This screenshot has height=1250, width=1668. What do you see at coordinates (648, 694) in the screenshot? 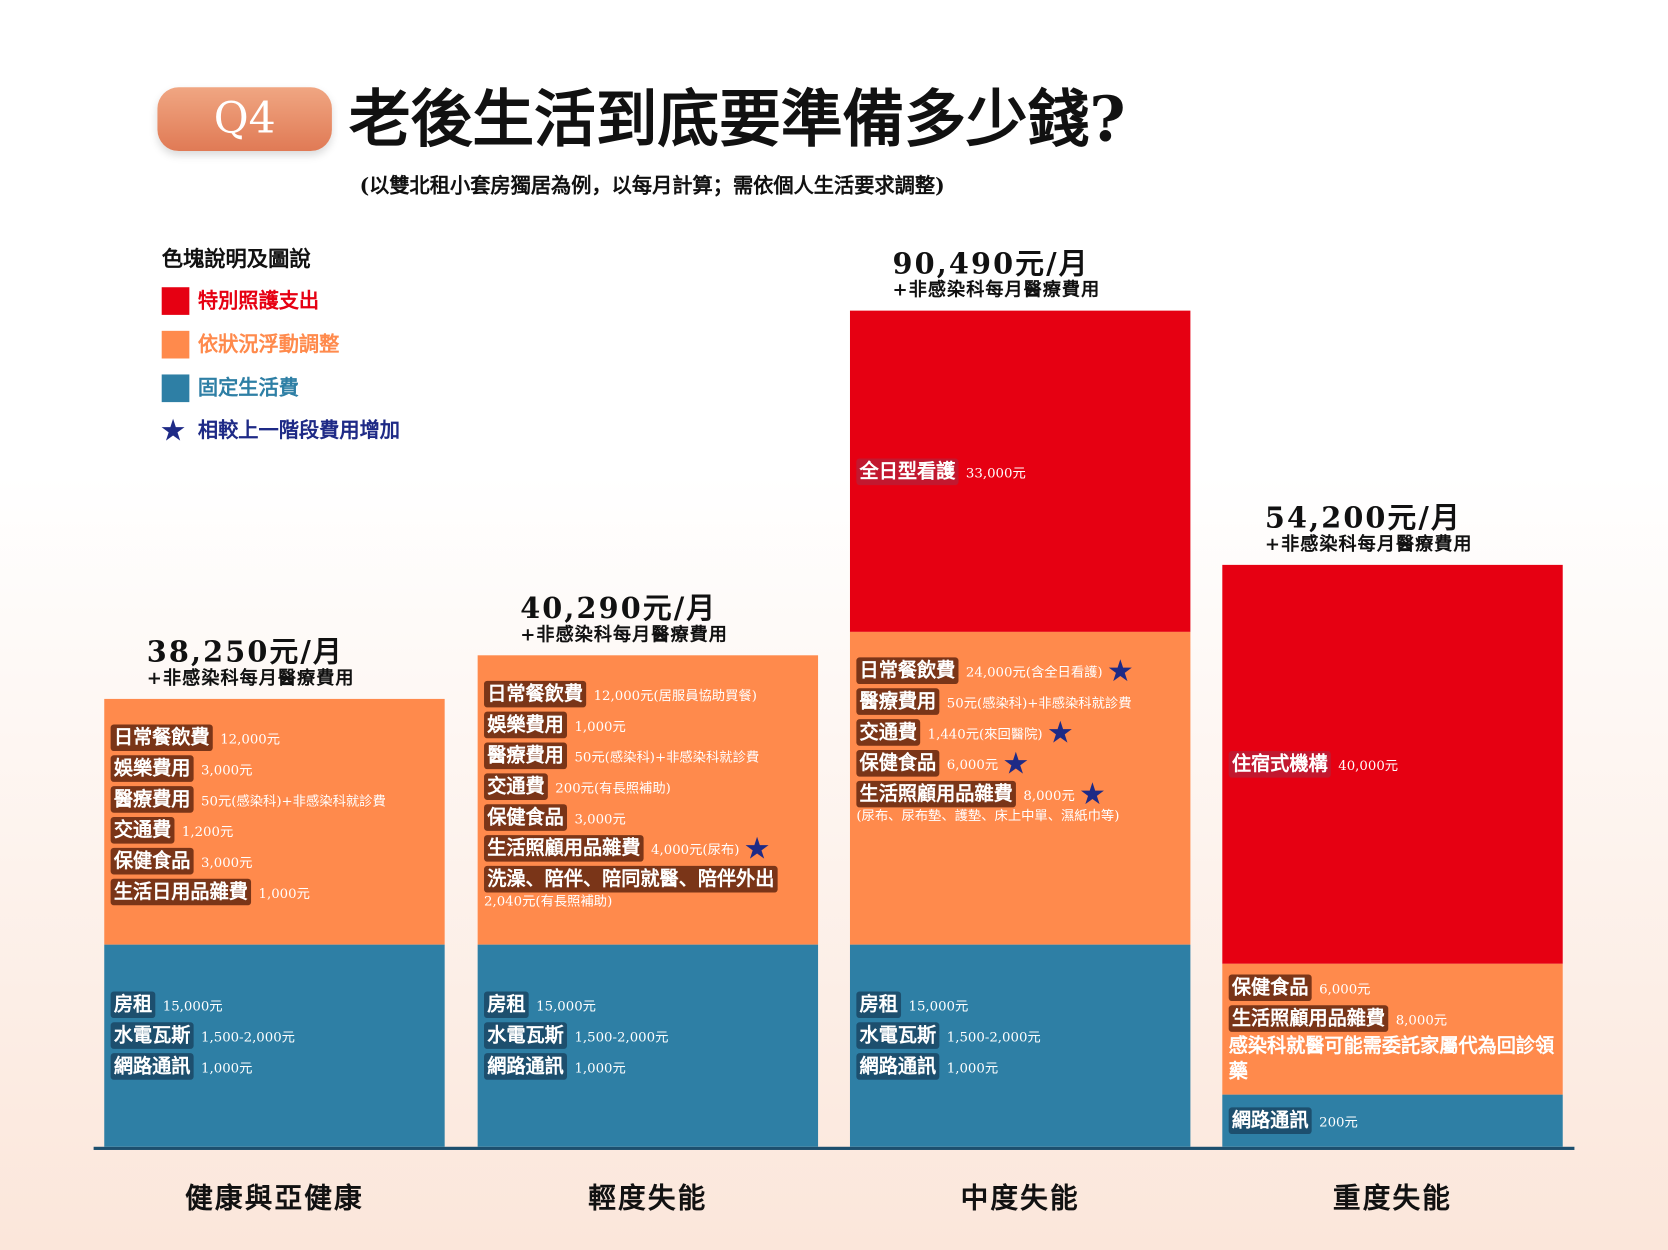
I see `item: 日常餐飲費 12,000元(居服員協助買餐)` at bounding box center [648, 694].